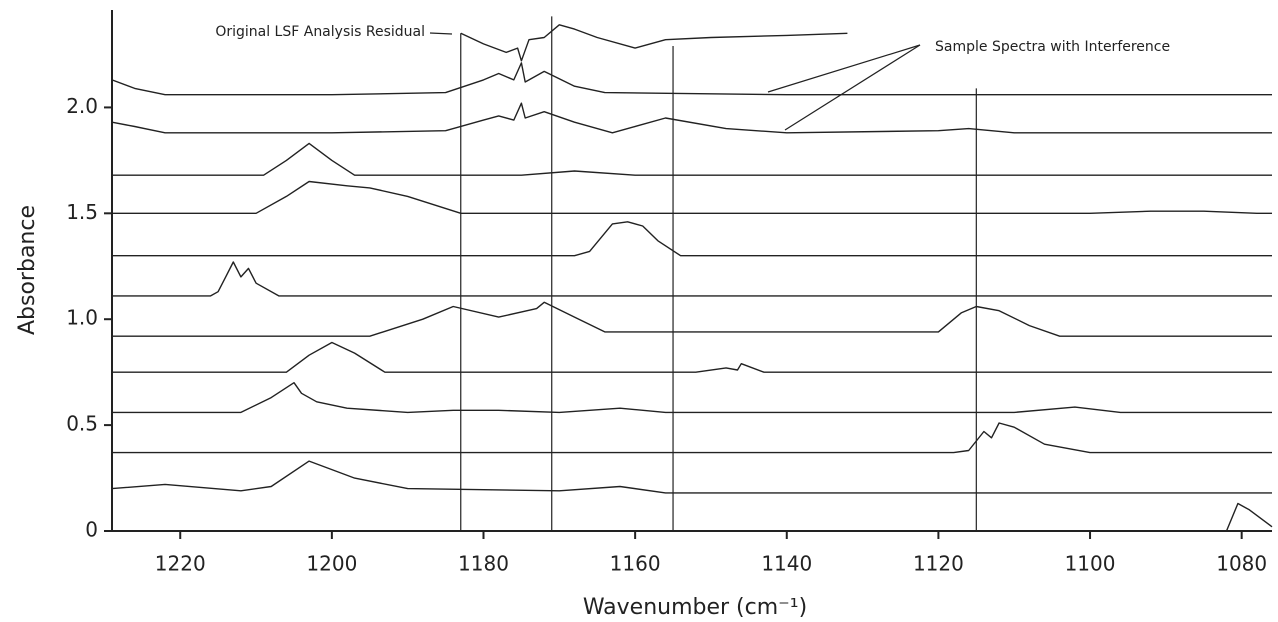 The image size is (1278, 622). Describe the element at coordinates (320, 32) in the screenshot. I see `annotation: Original LSF Analysis Residual` at that location.